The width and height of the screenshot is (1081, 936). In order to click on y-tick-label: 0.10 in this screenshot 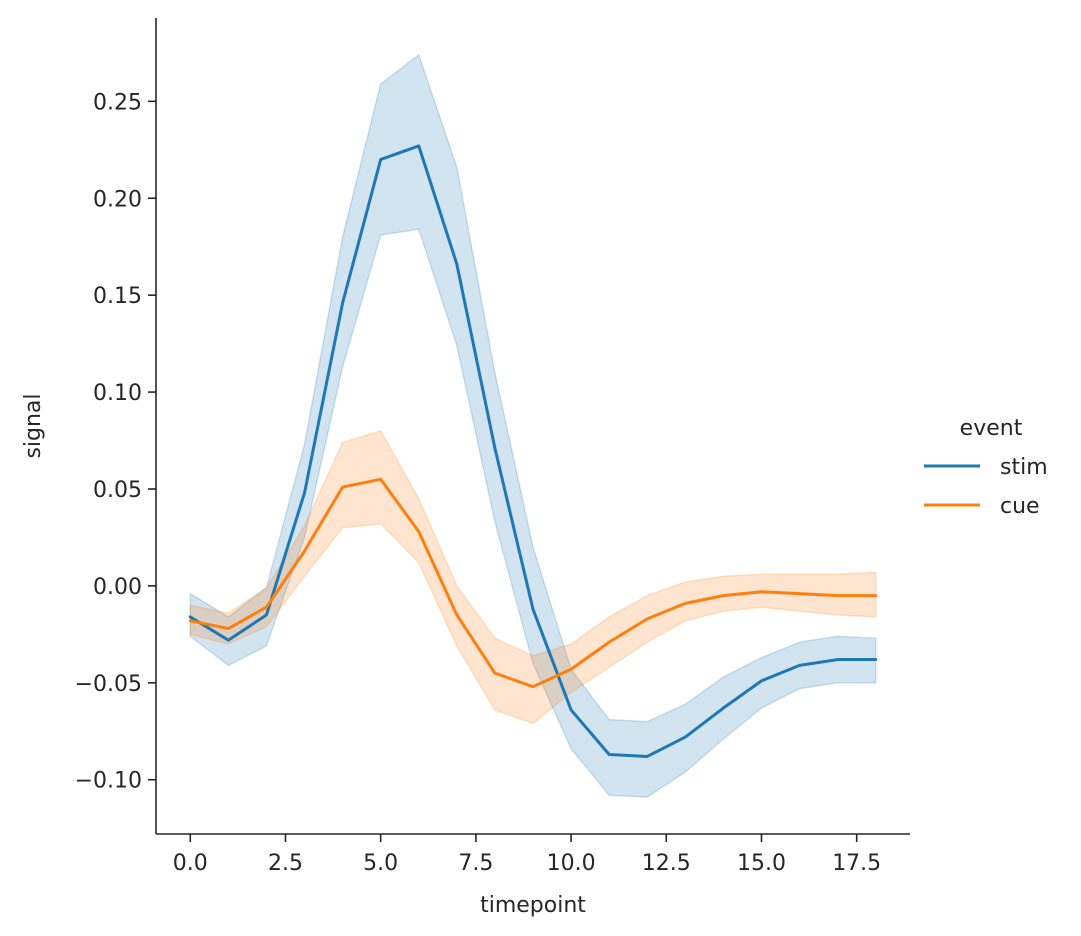, I will do `click(117, 393)`.